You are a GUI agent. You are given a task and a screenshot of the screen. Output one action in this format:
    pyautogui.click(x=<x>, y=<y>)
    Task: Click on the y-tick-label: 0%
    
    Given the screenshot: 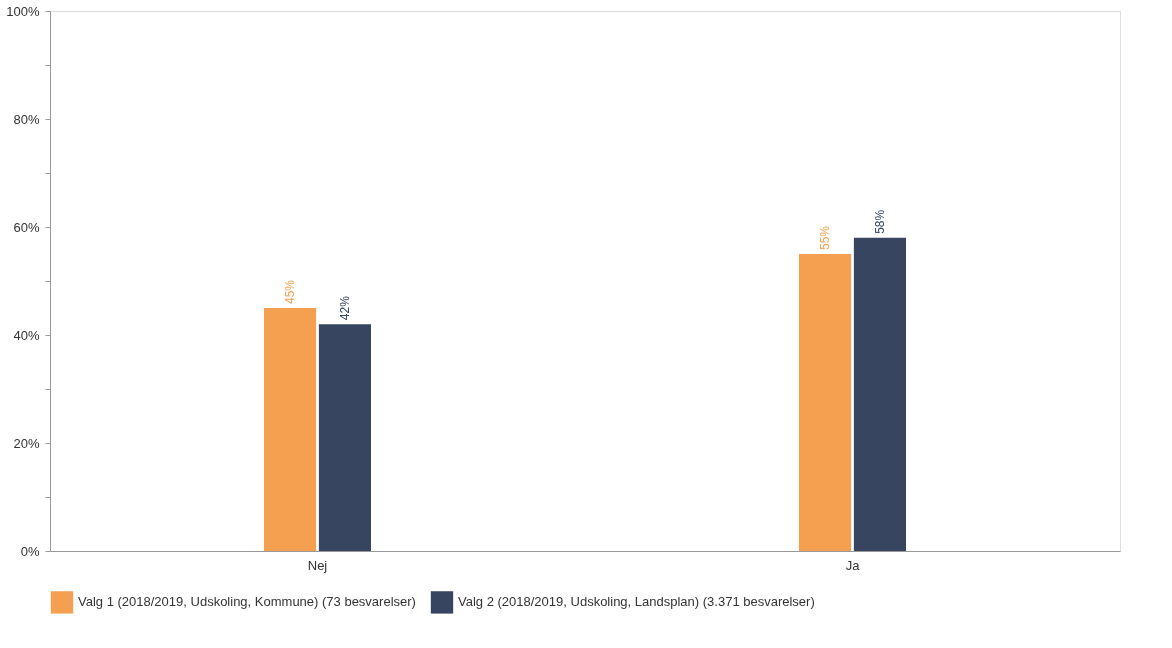 What is the action you would take?
    pyautogui.click(x=30, y=551)
    